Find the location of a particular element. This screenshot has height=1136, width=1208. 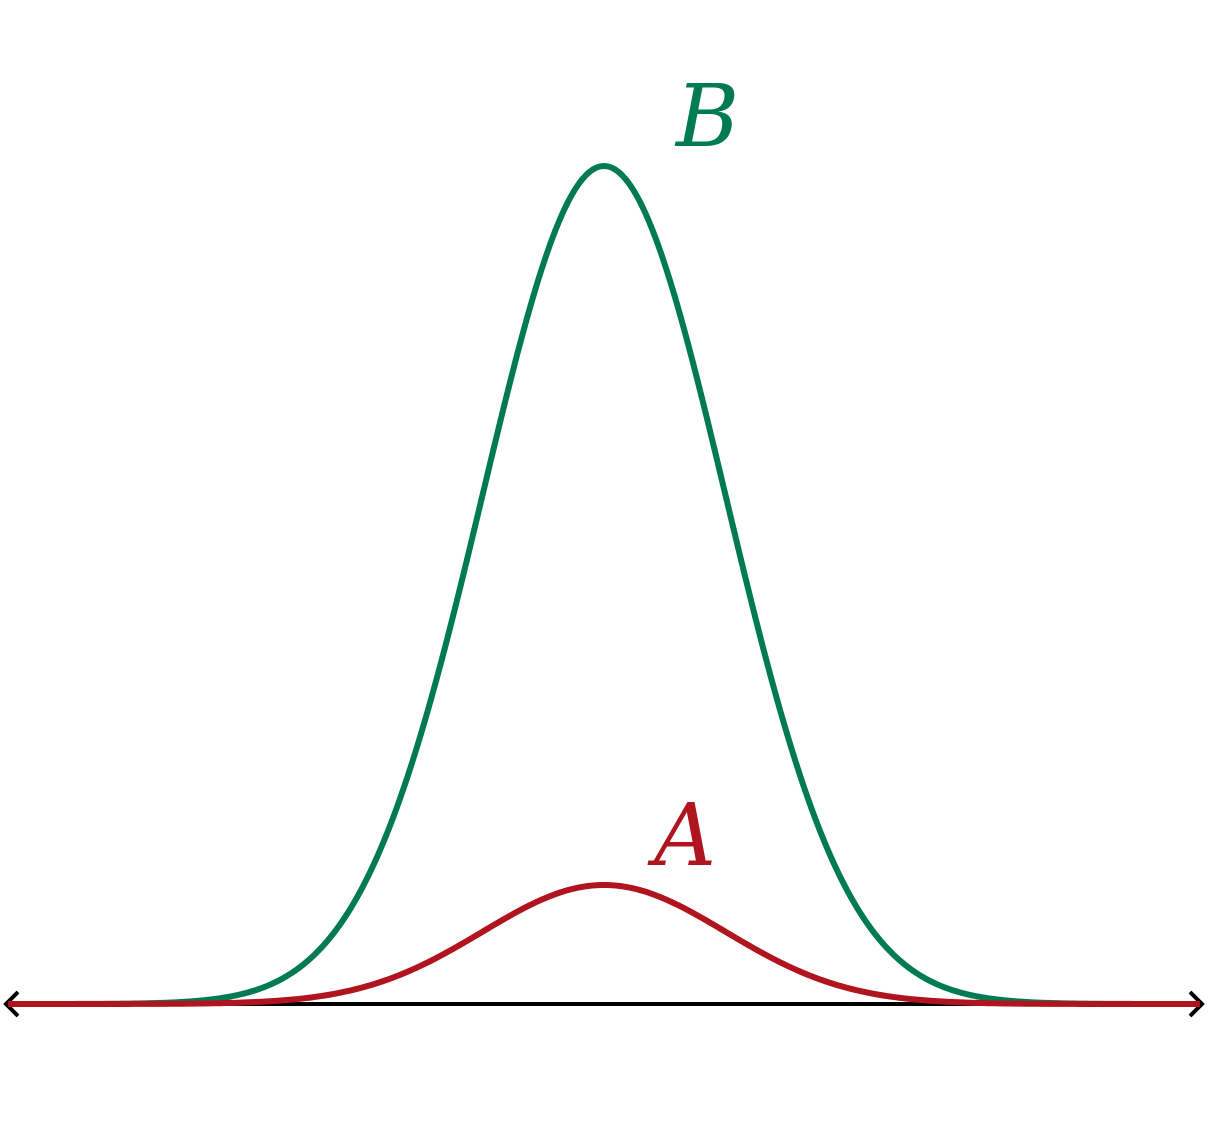

series-label-a: A is located at coordinates (681, 836).